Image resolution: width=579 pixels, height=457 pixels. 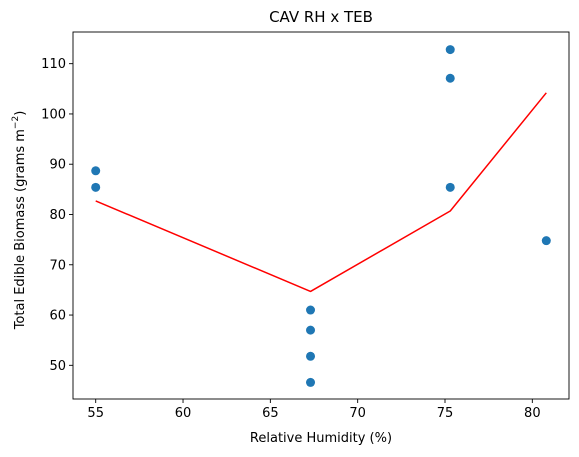 What do you see at coordinates (445, 413) in the screenshot?
I see `x-tick-label-75: 75` at bounding box center [445, 413].